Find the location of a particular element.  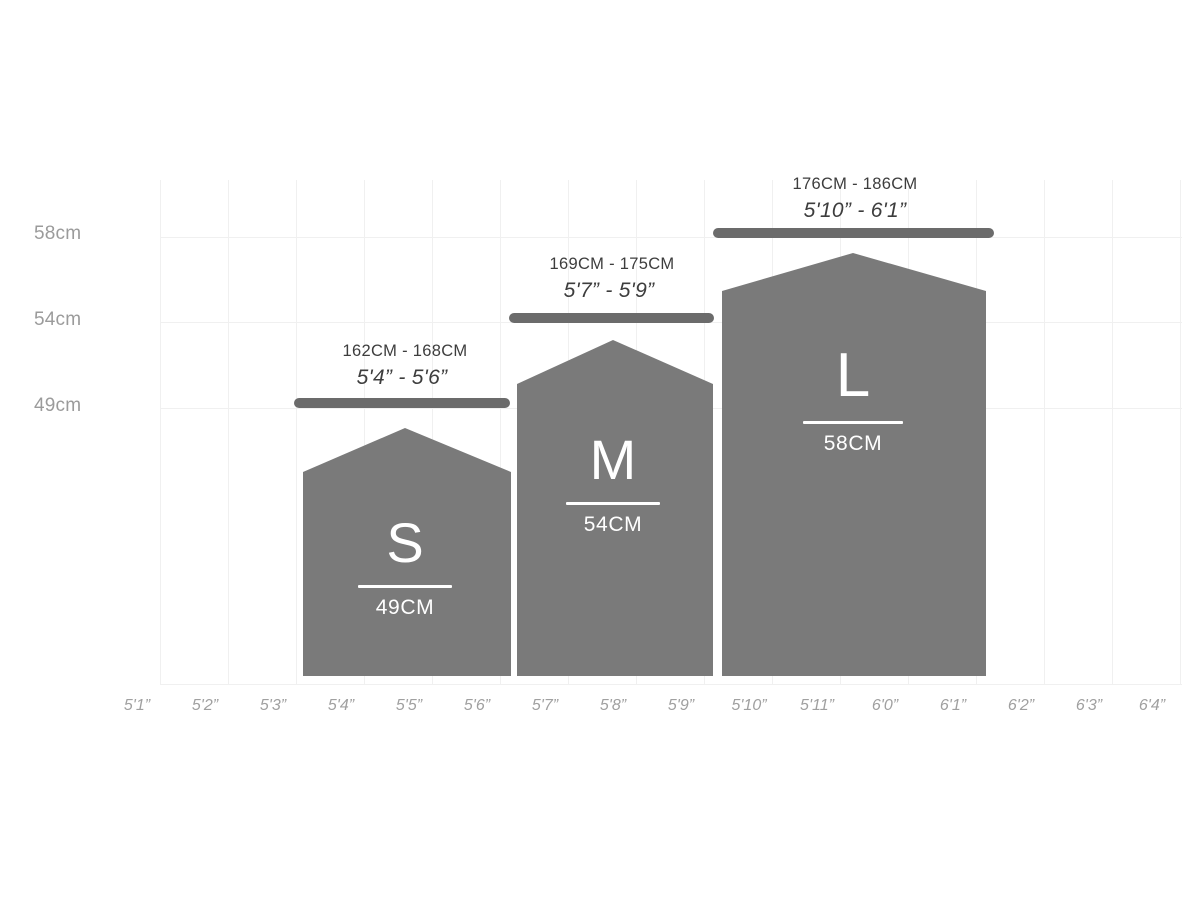

x-axis-tick: 6'1” is located at coordinates (953, 705).